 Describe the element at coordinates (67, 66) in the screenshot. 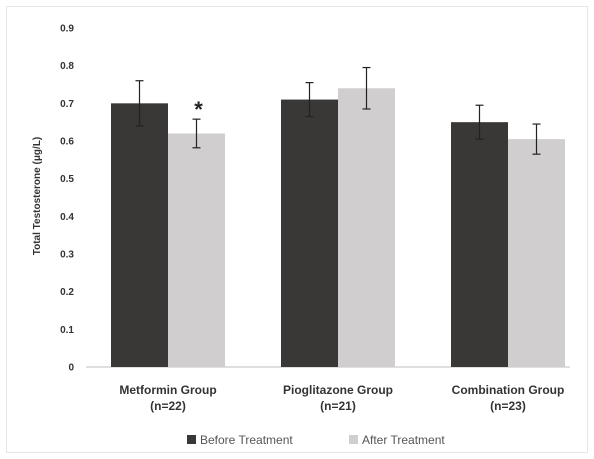

I see `y-tick-label: 0.8` at that location.